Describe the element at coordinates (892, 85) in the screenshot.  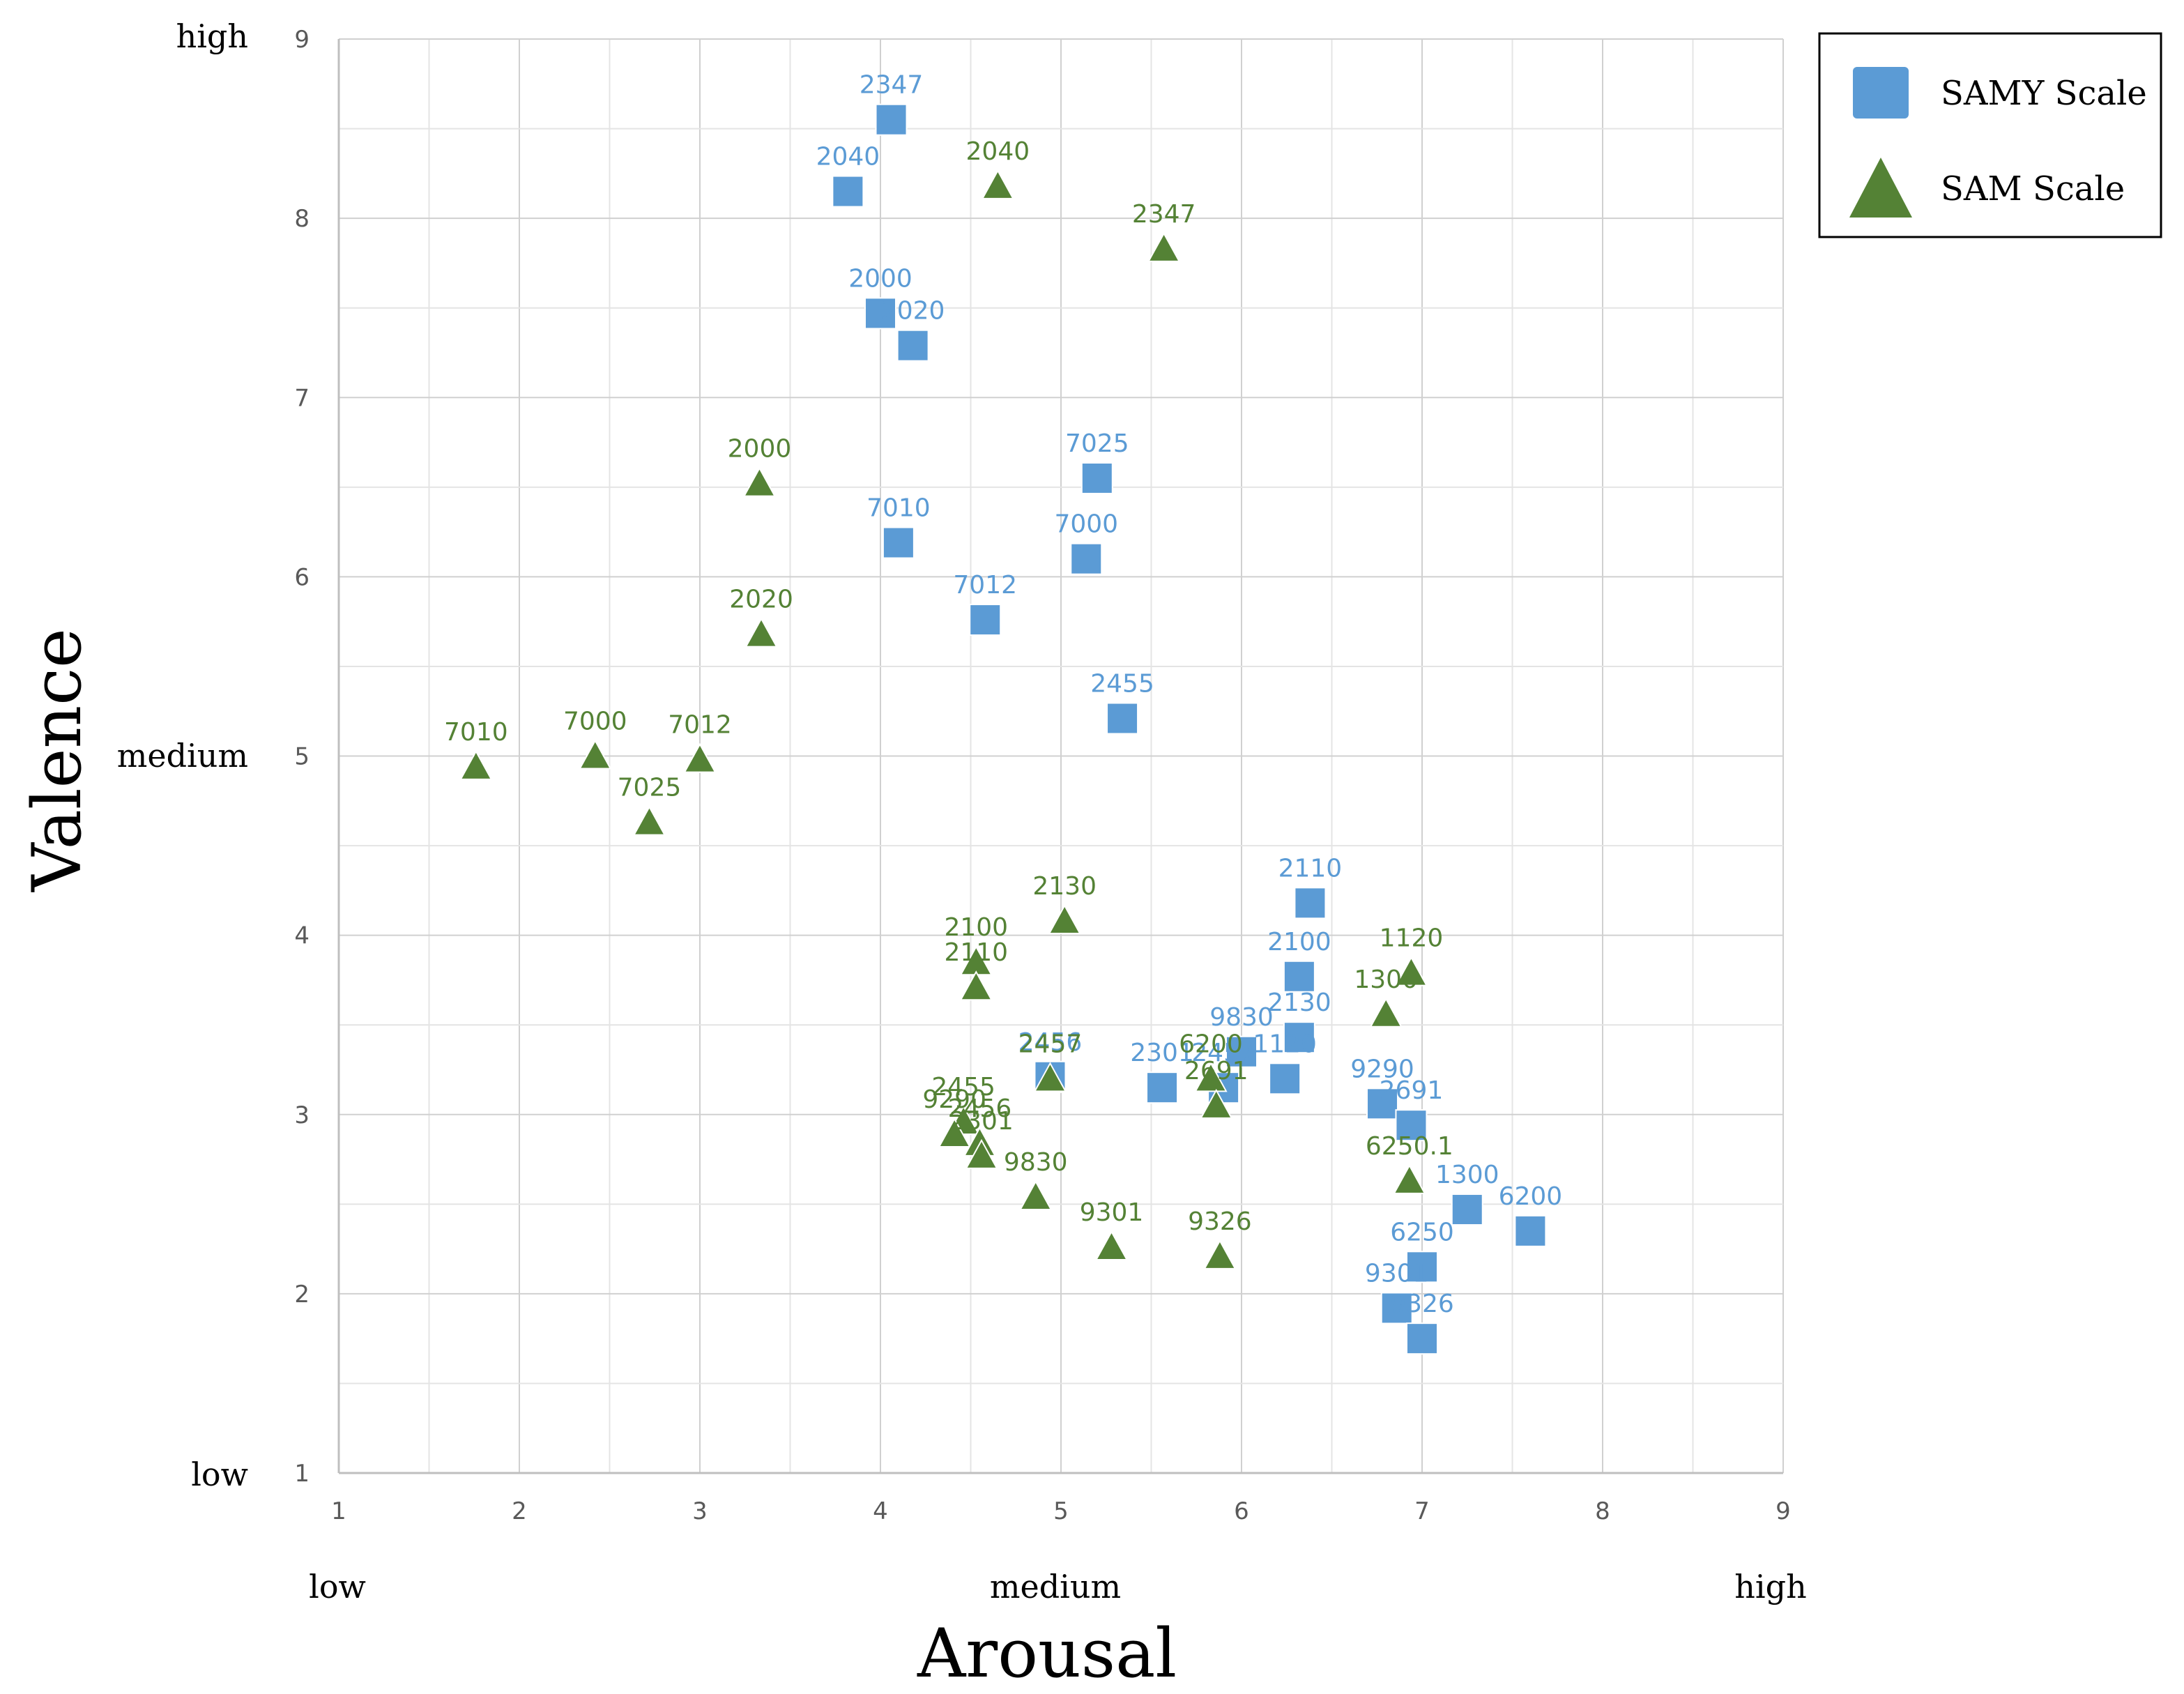
I see `samy-point-label: 2347` at that location.